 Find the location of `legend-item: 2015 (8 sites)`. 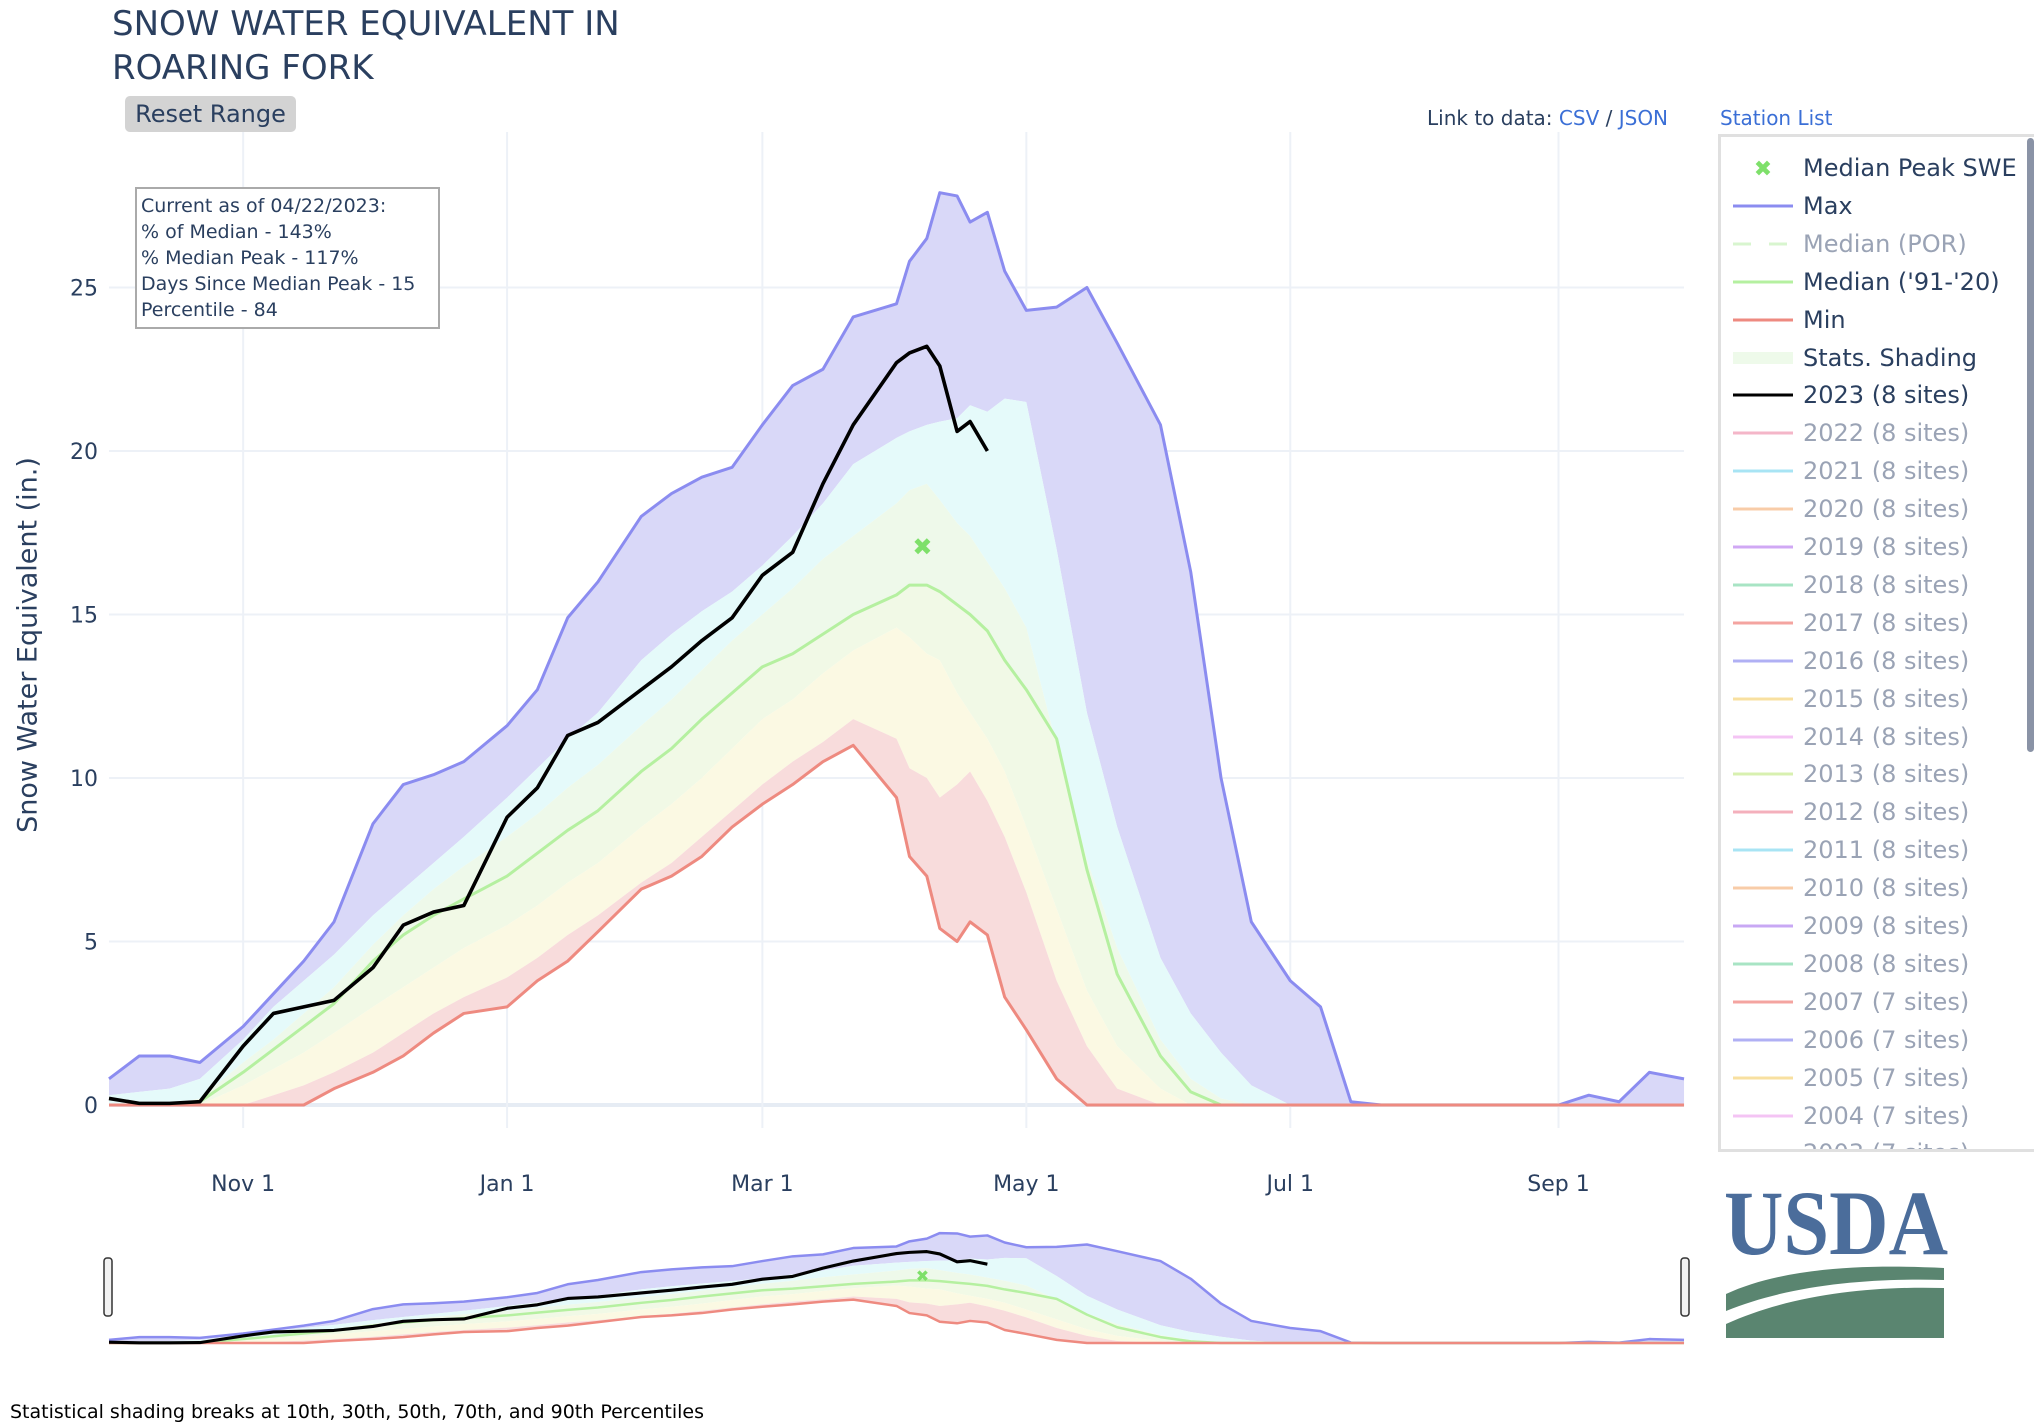

legend-item: 2015 (8 sites) is located at coordinates (1877, 699).